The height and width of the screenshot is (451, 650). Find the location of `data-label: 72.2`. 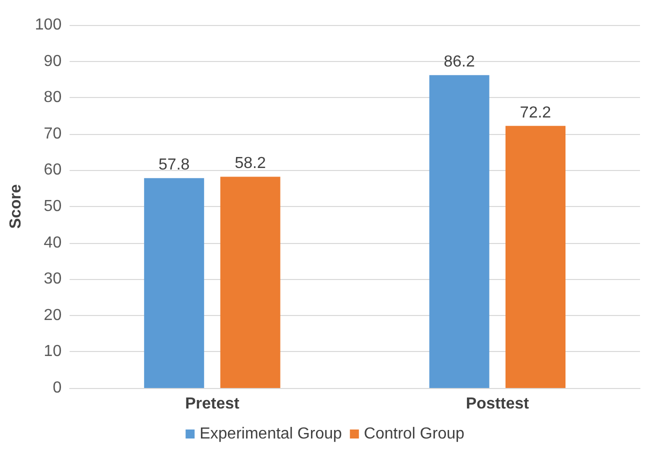

data-label: 72.2 is located at coordinates (536, 113).